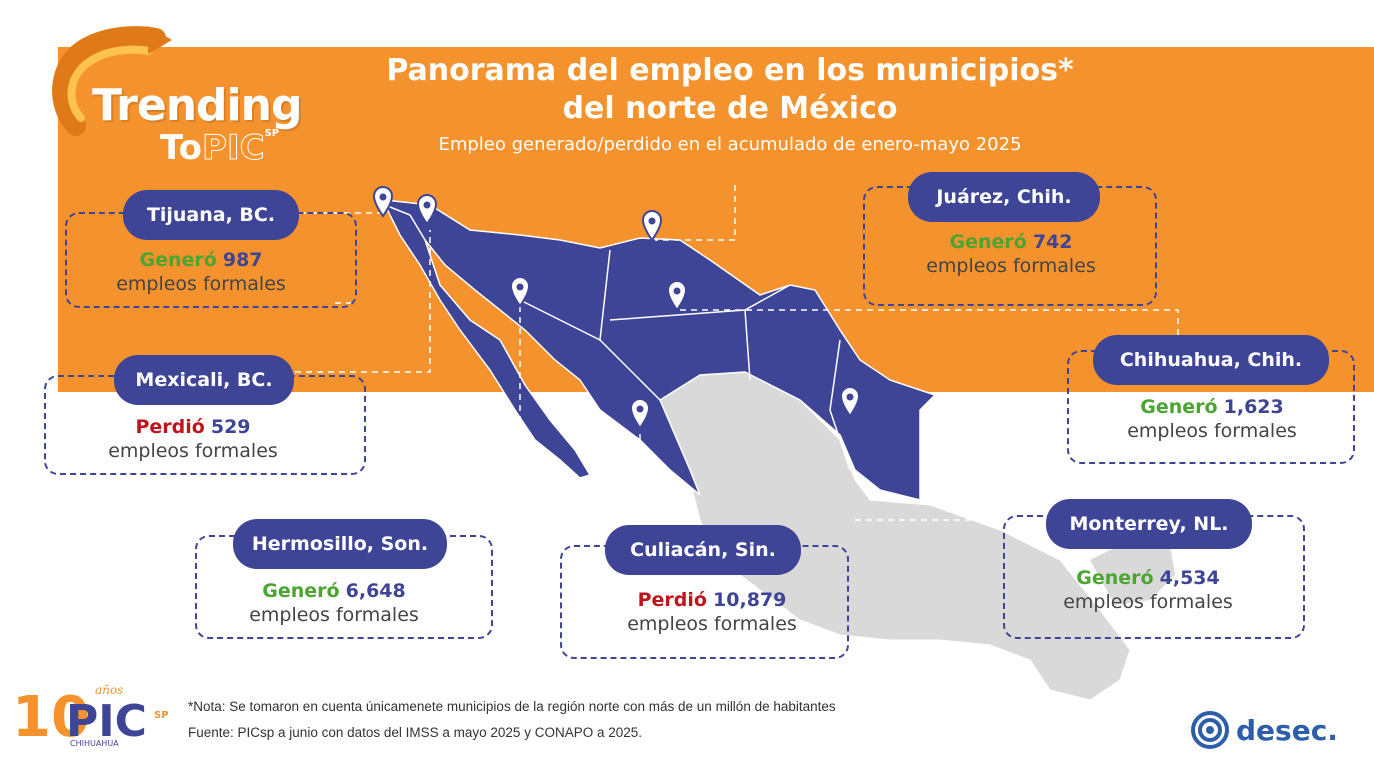 The width and height of the screenshot is (1374, 771). I want to click on city-label-chihuahua: Chihuahua, Chih., so click(1211, 360).